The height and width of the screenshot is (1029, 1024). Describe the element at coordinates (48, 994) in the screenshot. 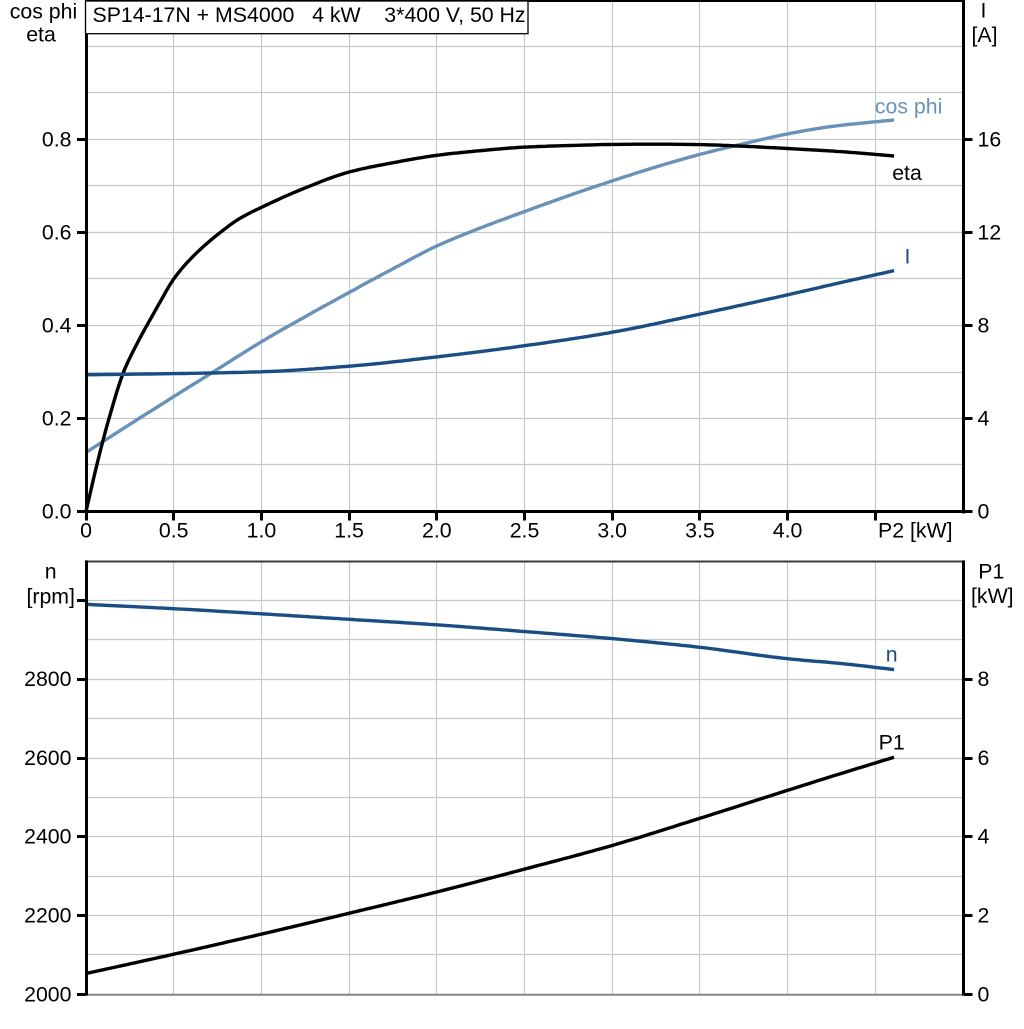

I see `svg-text: 2000` at that location.